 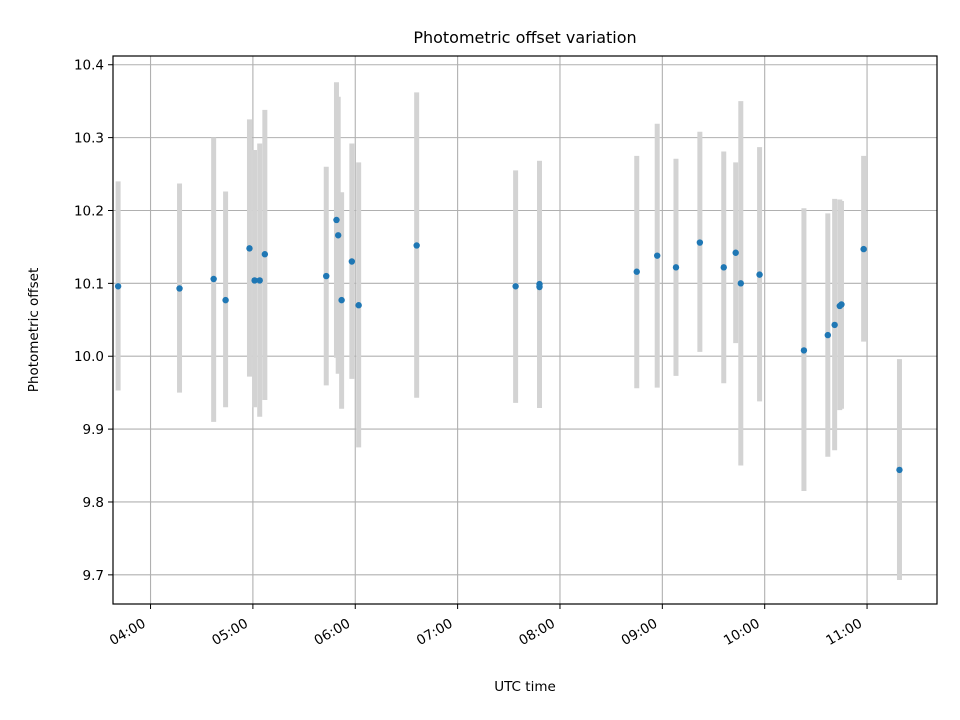 What do you see at coordinates (89, 284) in the screenshot?
I see `y-tick-label: 10.1` at bounding box center [89, 284].